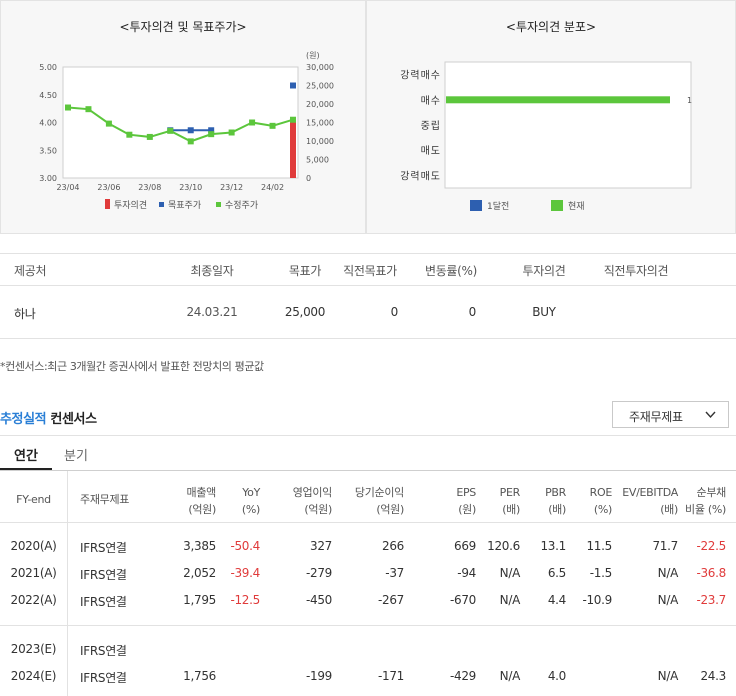 Image resolution: width=736 pixels, height=696 pixels. Describe the element at coordinates (551, 27) in the screenshot. I see `panel-title: <투자의견 분포>` at that location.